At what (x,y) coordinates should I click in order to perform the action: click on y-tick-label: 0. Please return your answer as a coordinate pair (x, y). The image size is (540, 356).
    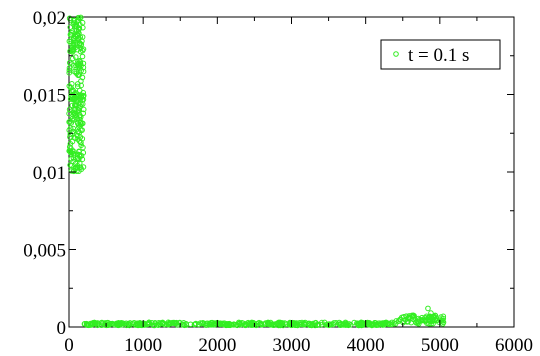
    Looking at the image, I should click on (62, 328).